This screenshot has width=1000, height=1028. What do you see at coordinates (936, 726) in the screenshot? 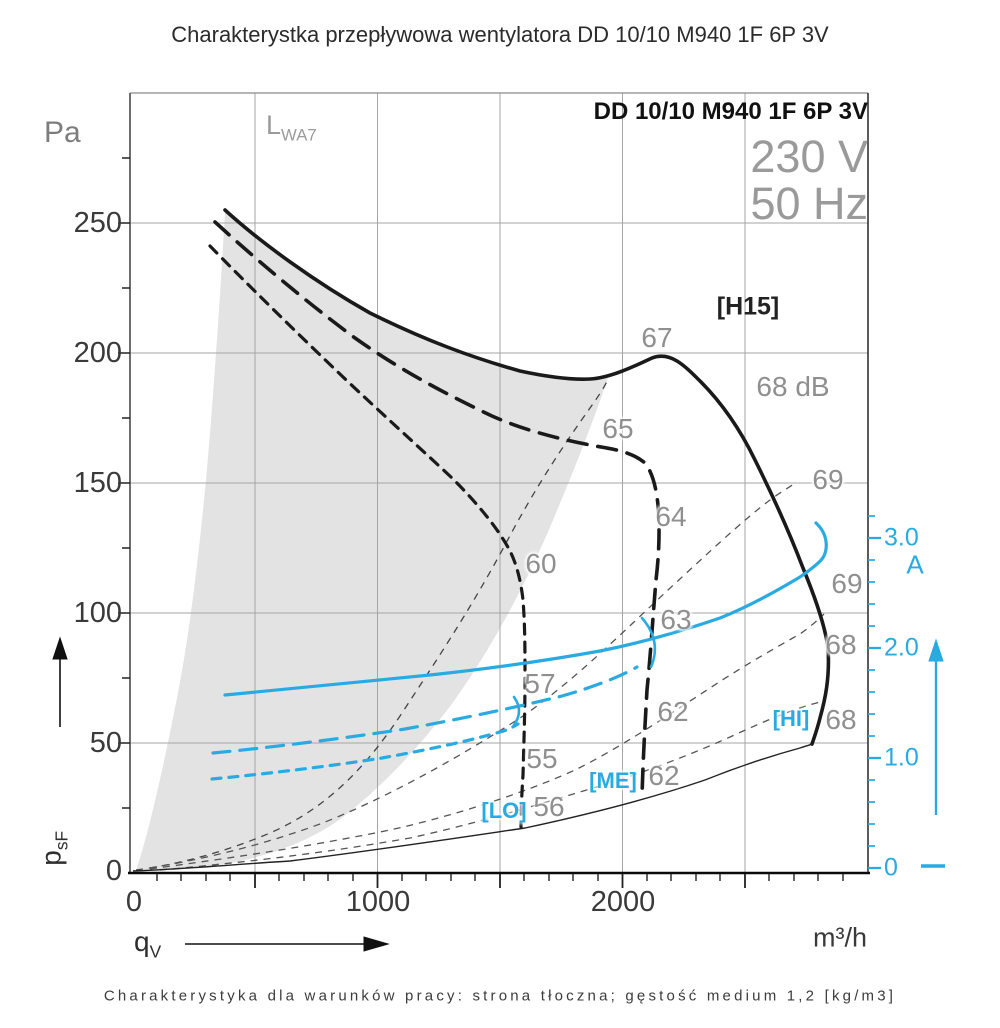
I see `current-axis-arrow` at bounding box center [936, 726].